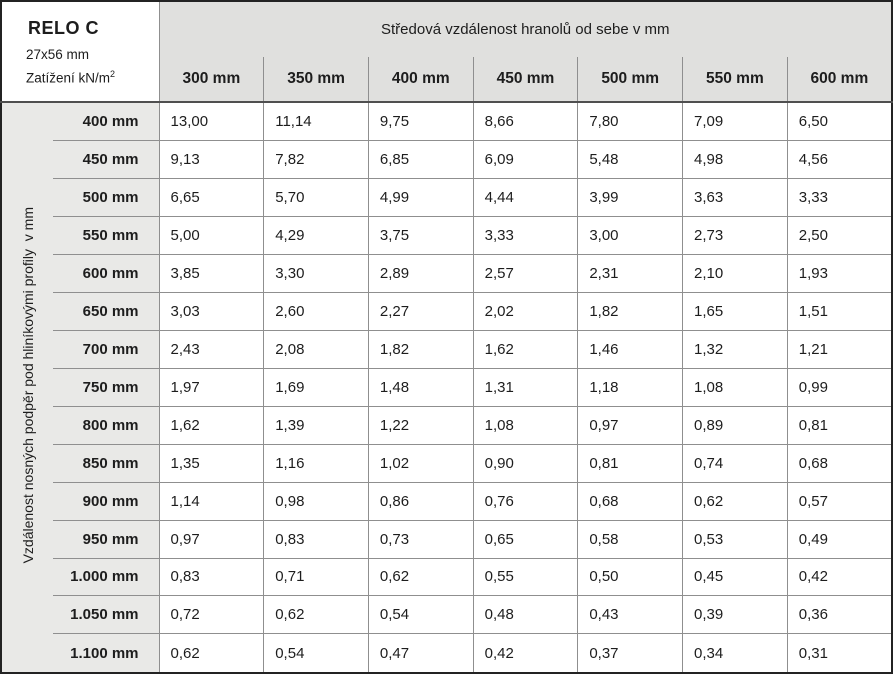 The width and height of the screenshot is (893, 674). I want to click on data-cell: 0,73, so click(420, 539).